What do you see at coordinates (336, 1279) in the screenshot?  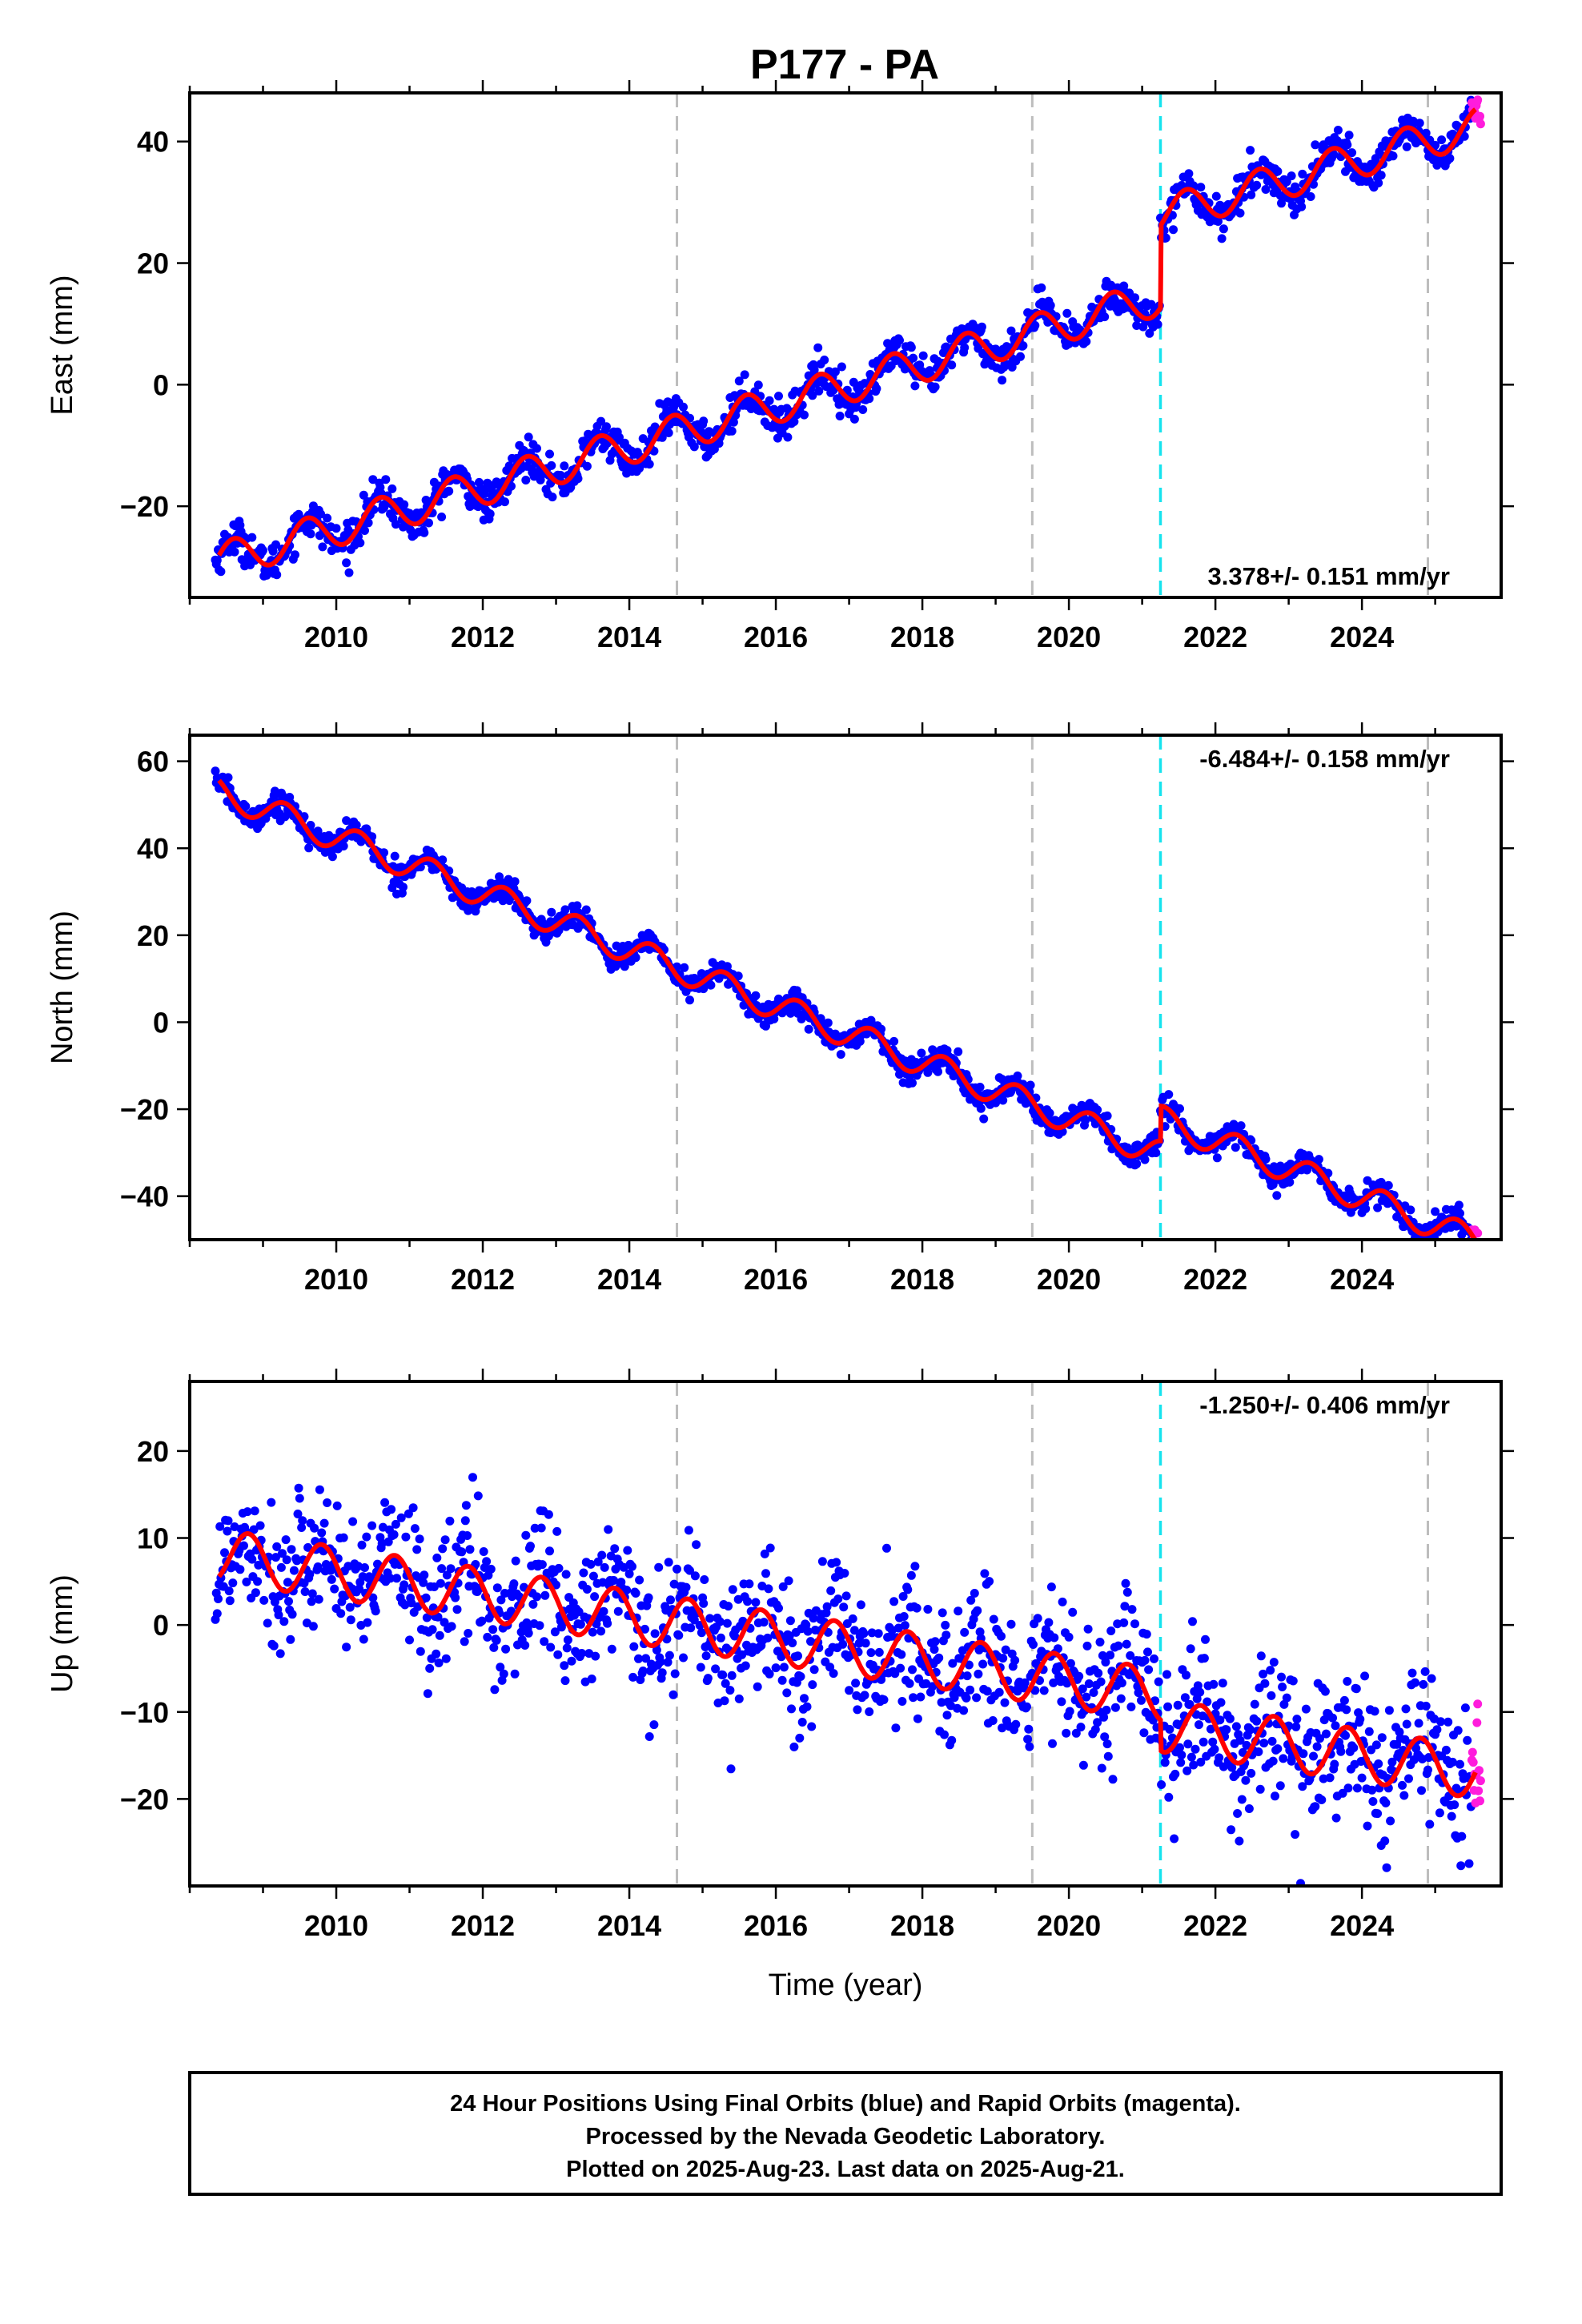 I see `x-tick-label: 2010` at bounding box center [336, 1279].